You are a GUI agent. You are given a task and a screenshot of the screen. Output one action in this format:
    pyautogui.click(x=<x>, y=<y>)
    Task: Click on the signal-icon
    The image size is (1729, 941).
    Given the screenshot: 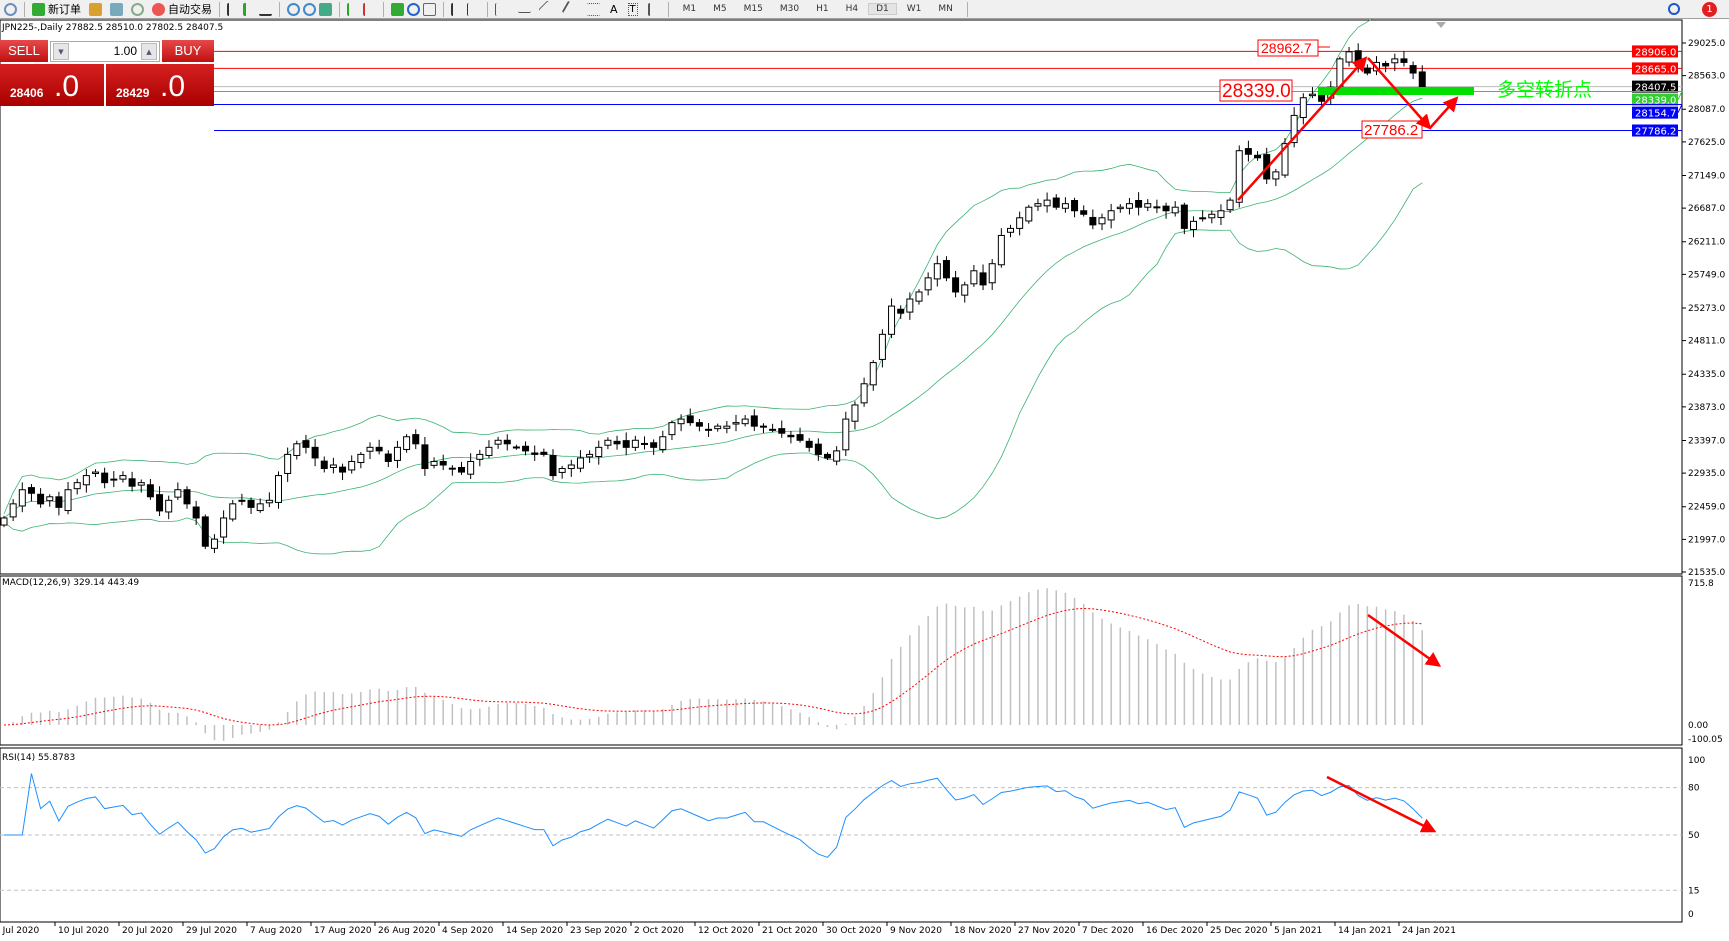 What is the action you would take?
    pyautogui.click(x=137, y=9)
    